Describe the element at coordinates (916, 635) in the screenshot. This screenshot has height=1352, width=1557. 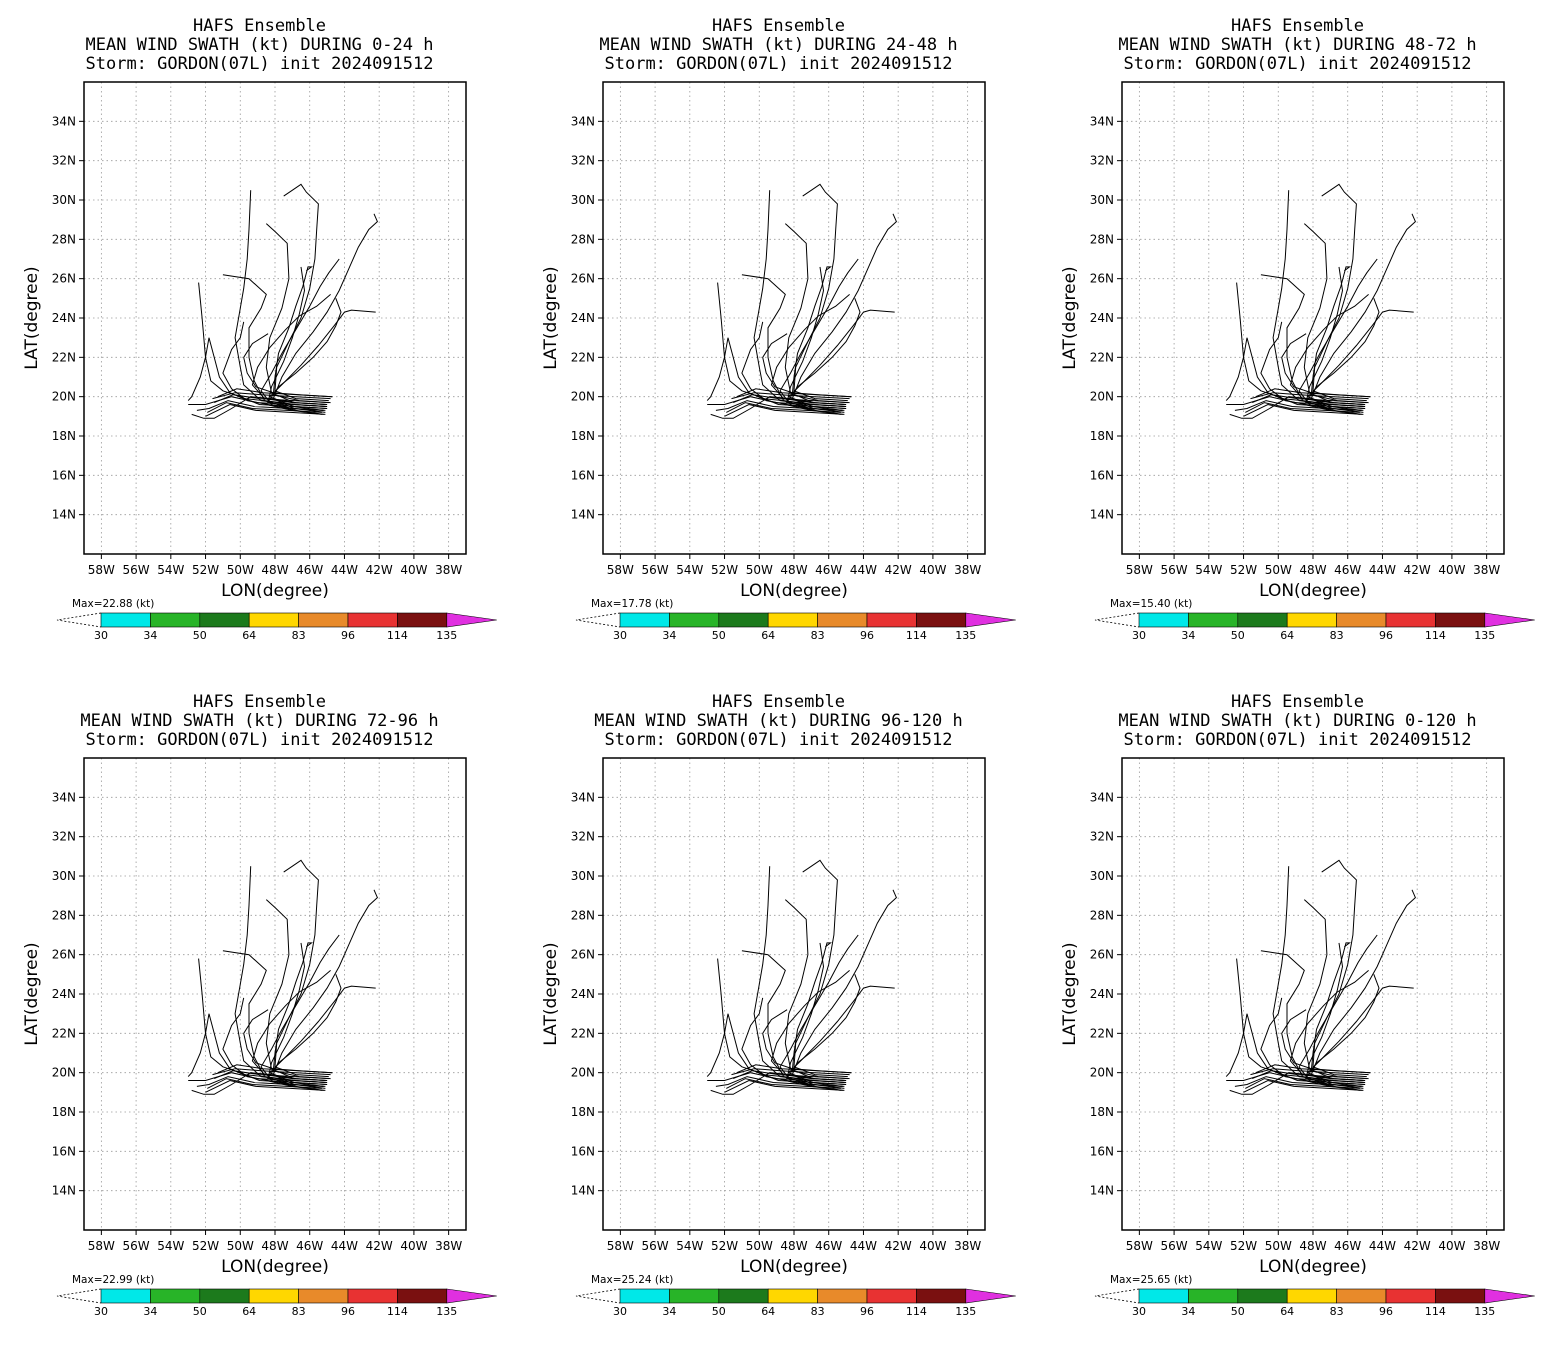
I see `colorbar-level-label: 114` at that location.